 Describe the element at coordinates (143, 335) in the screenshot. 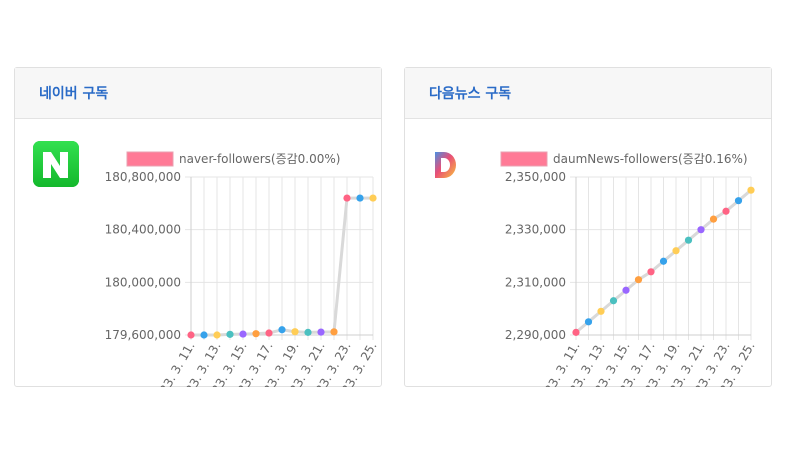

I see `y-tick-label: 179,600,000` at that location.